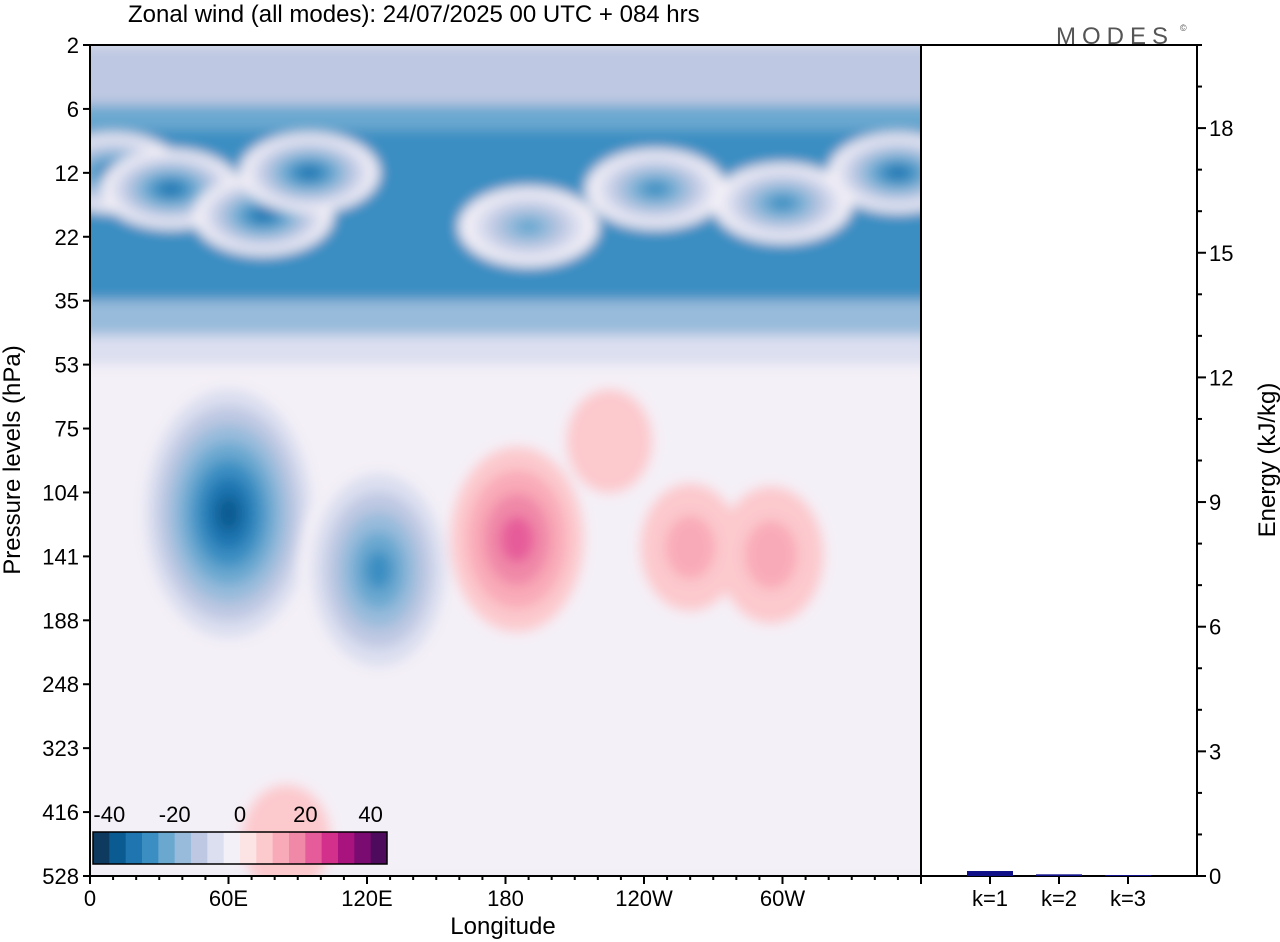 The image size is (1280, 942). What do you see at coordinates (1215, 466) in the screenshot?
I see `energy-axis: 0 3 6 9 12 15 18` at bounding box center [1215, 466].